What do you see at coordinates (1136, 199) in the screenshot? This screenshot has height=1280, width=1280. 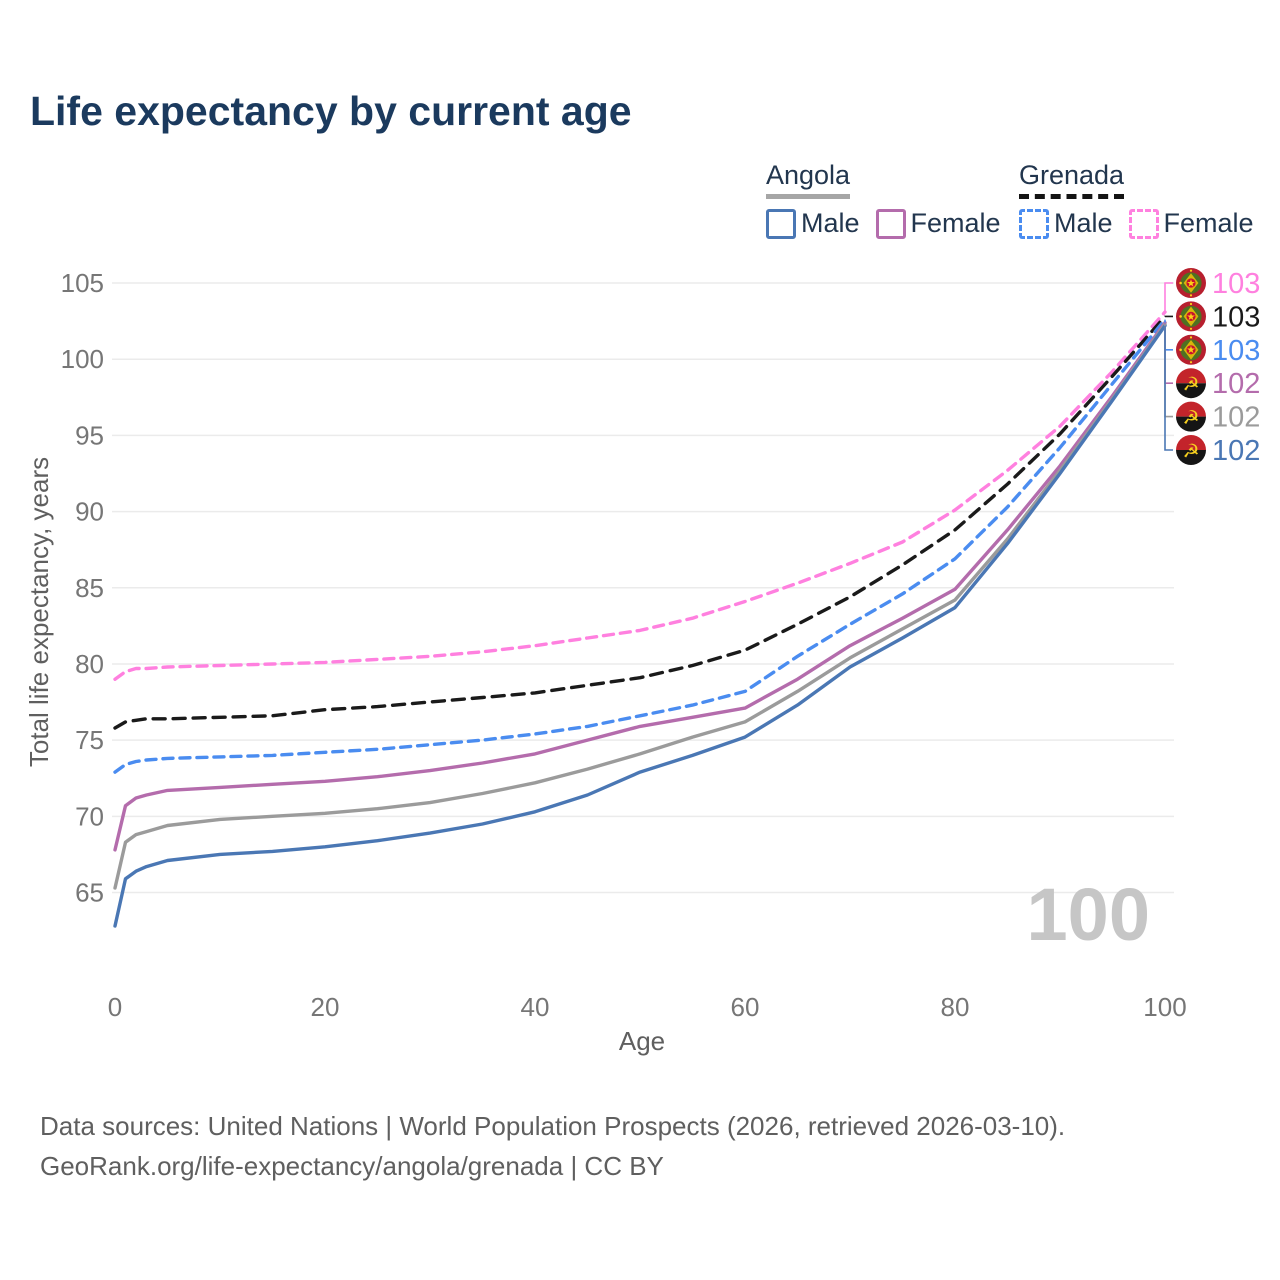 I see `legend-group-grenada: Grenada Male Female` at bounding box center [1136, 199].